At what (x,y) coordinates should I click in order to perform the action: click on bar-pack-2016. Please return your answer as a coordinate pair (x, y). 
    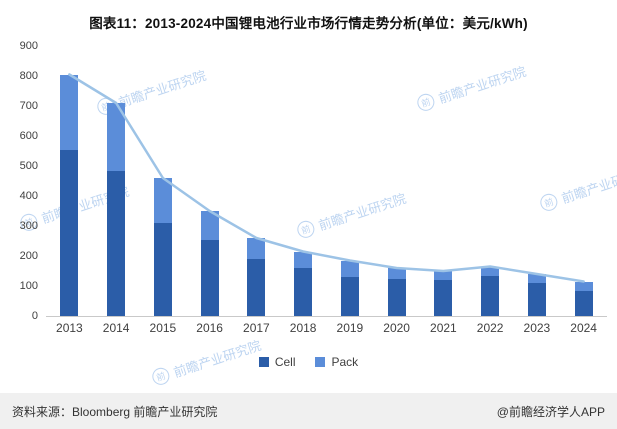
    Looking at the image, I should click on (209, 225).